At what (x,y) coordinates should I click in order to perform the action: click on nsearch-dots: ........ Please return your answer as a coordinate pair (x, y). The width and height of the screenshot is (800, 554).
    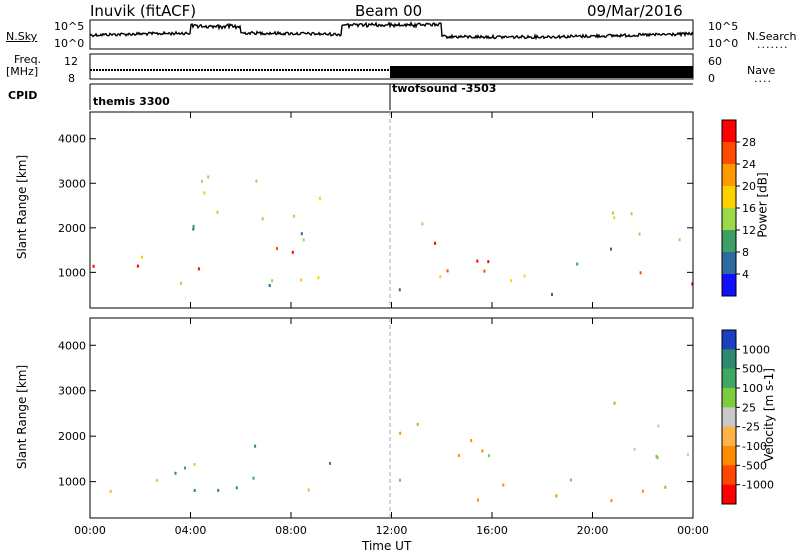
    Looking at the image, I should click on (773, 44).